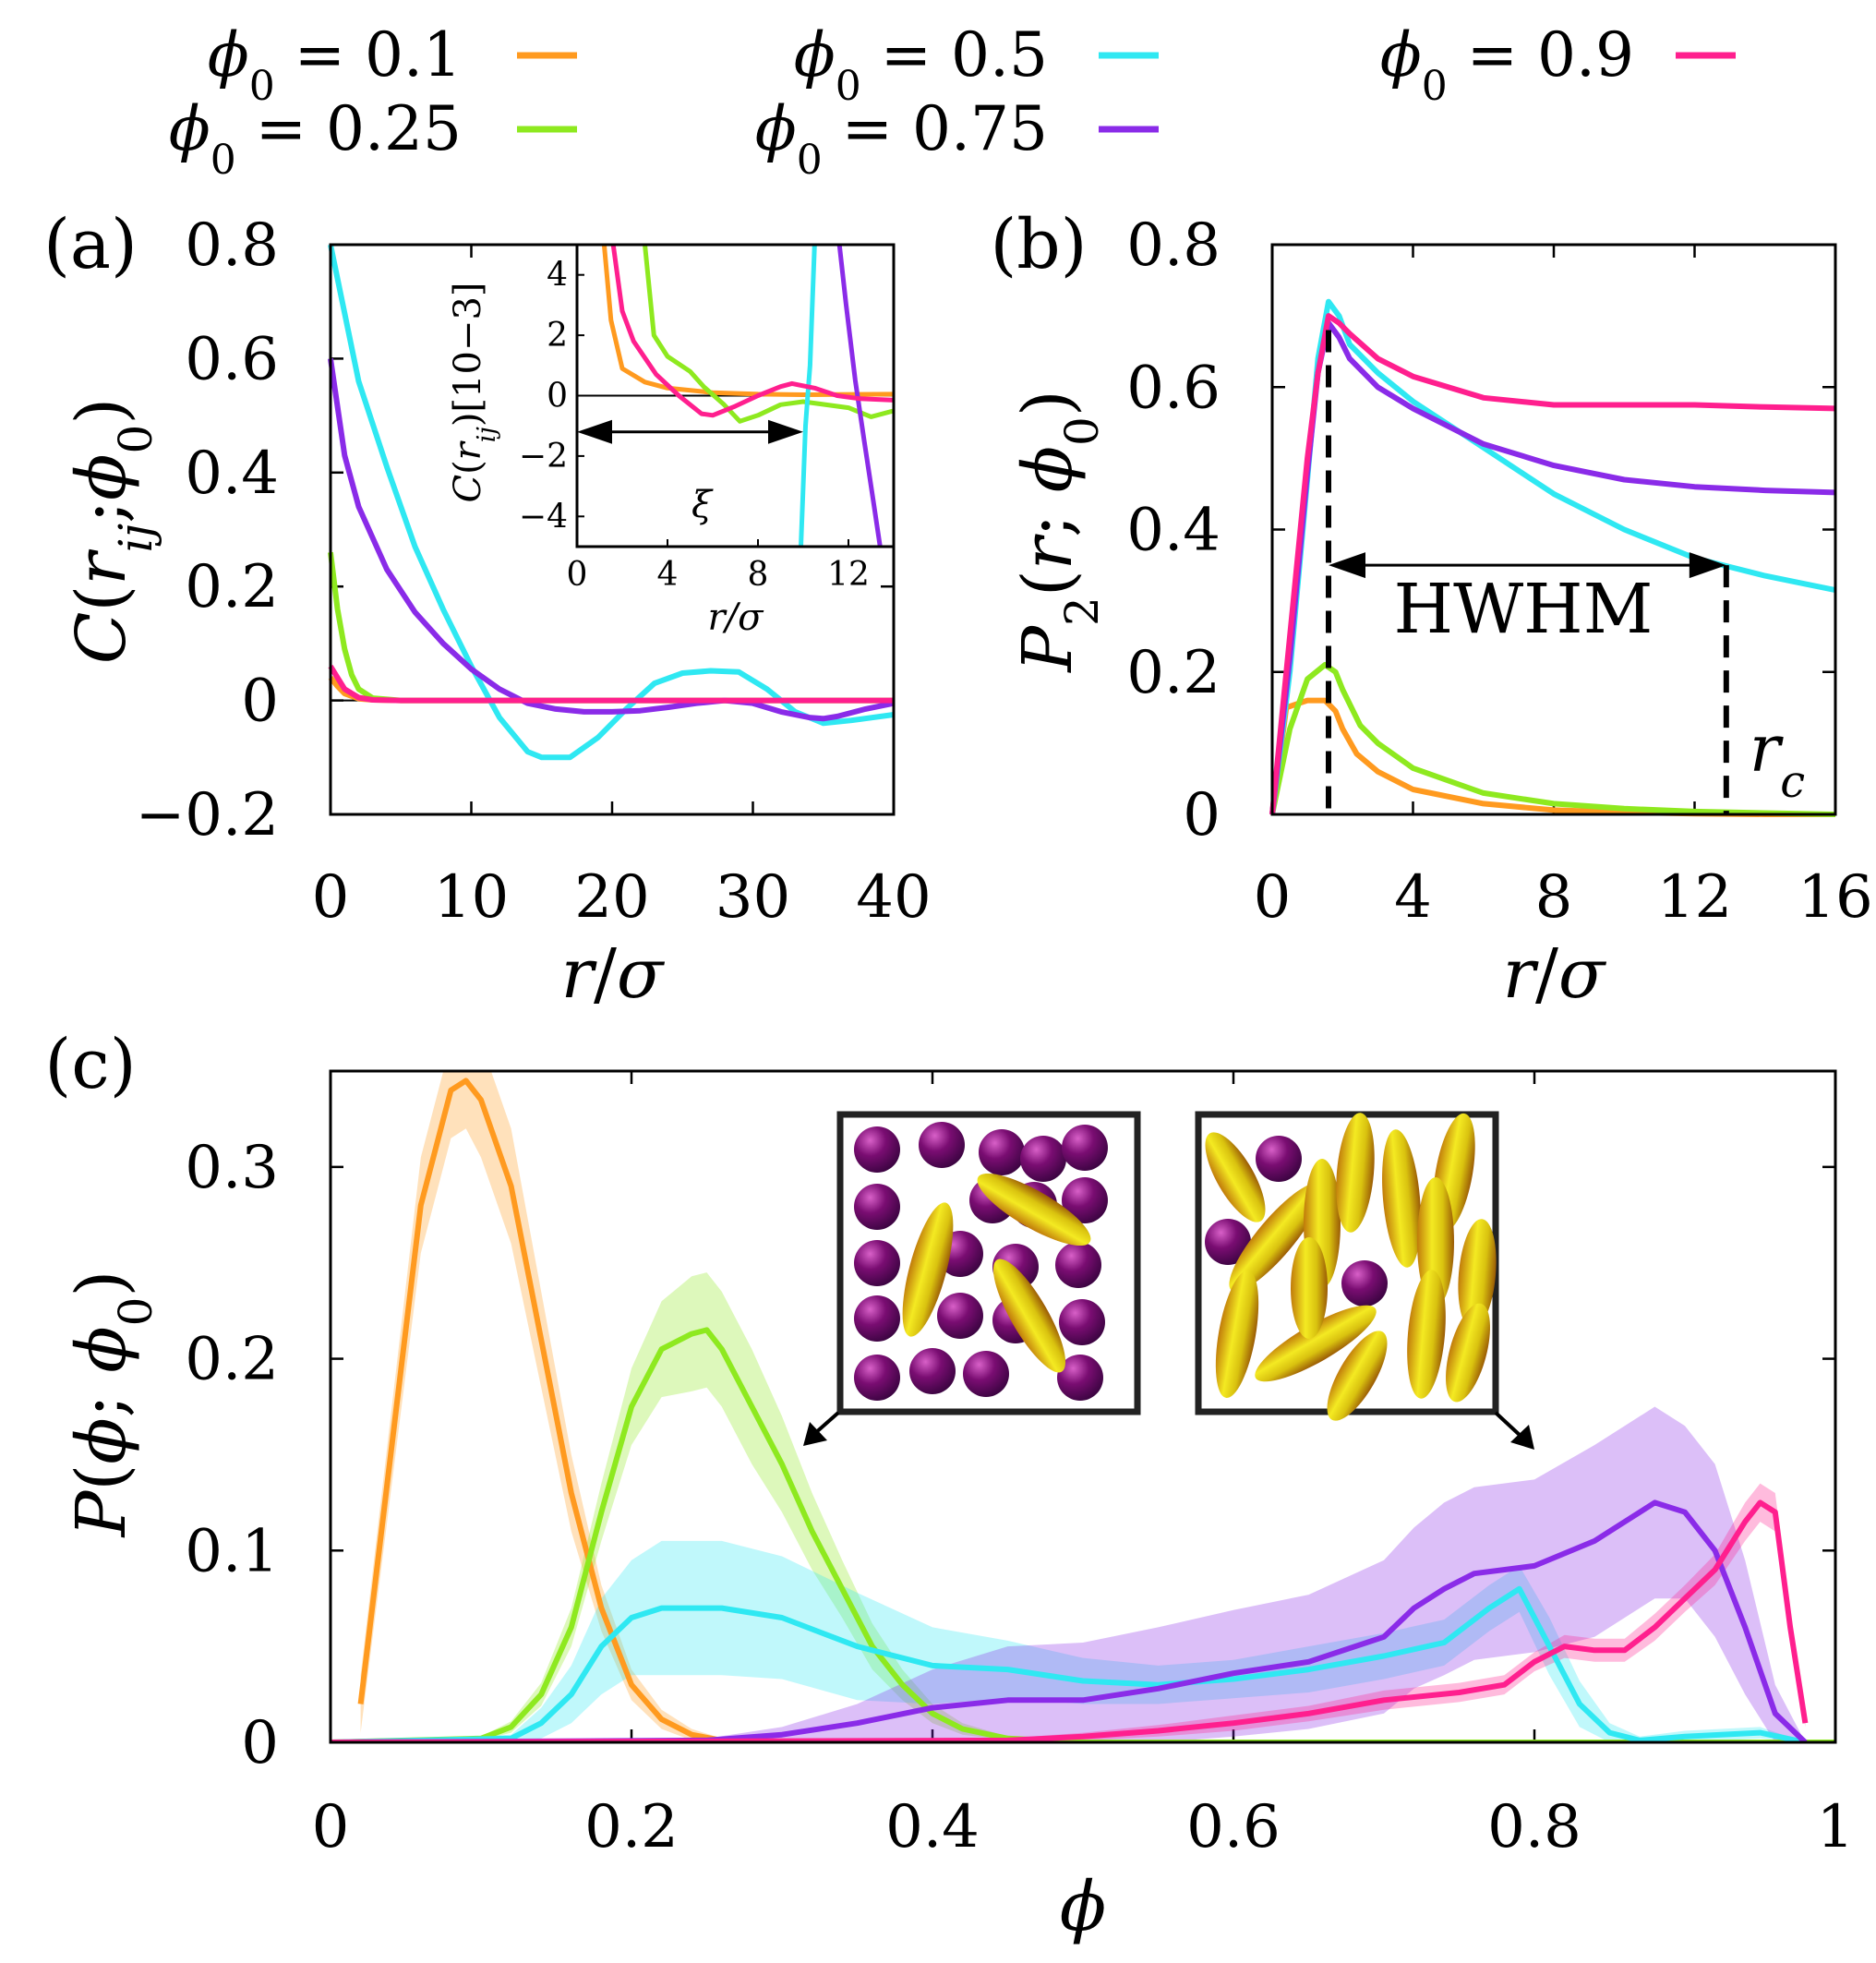 The width and height of the screenshot is (1876, 1963). I want to click on c-panel-label: (c), so click(90, 1064).